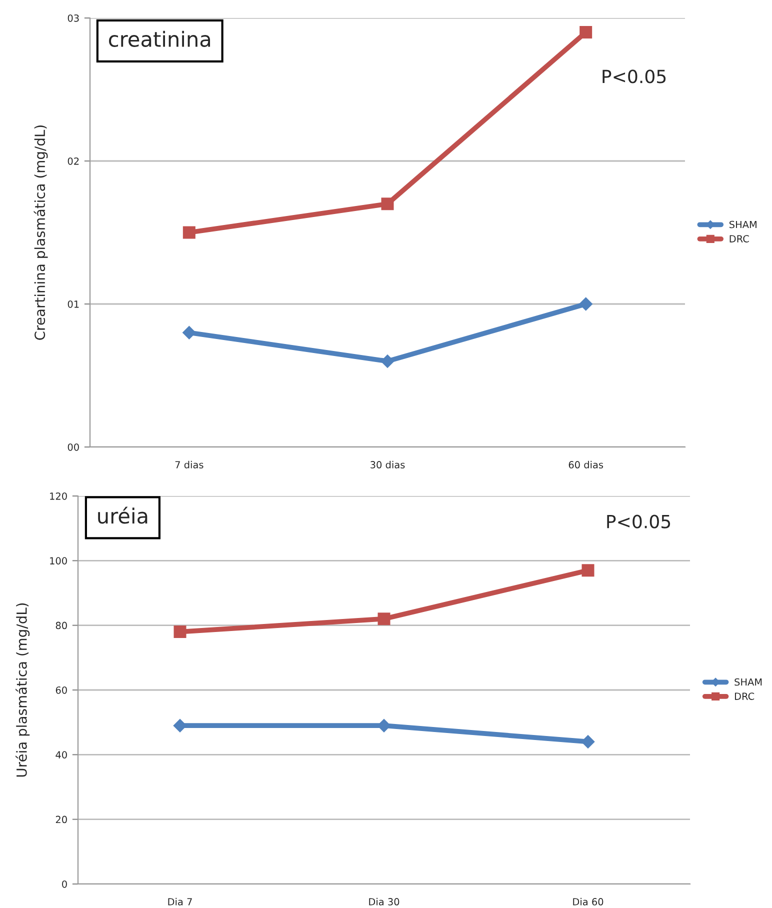  What do you see at coordinates (588, 902) in the screenshot?
I see `x-tick-label: Dia 60` at bounding box center [588, 902].